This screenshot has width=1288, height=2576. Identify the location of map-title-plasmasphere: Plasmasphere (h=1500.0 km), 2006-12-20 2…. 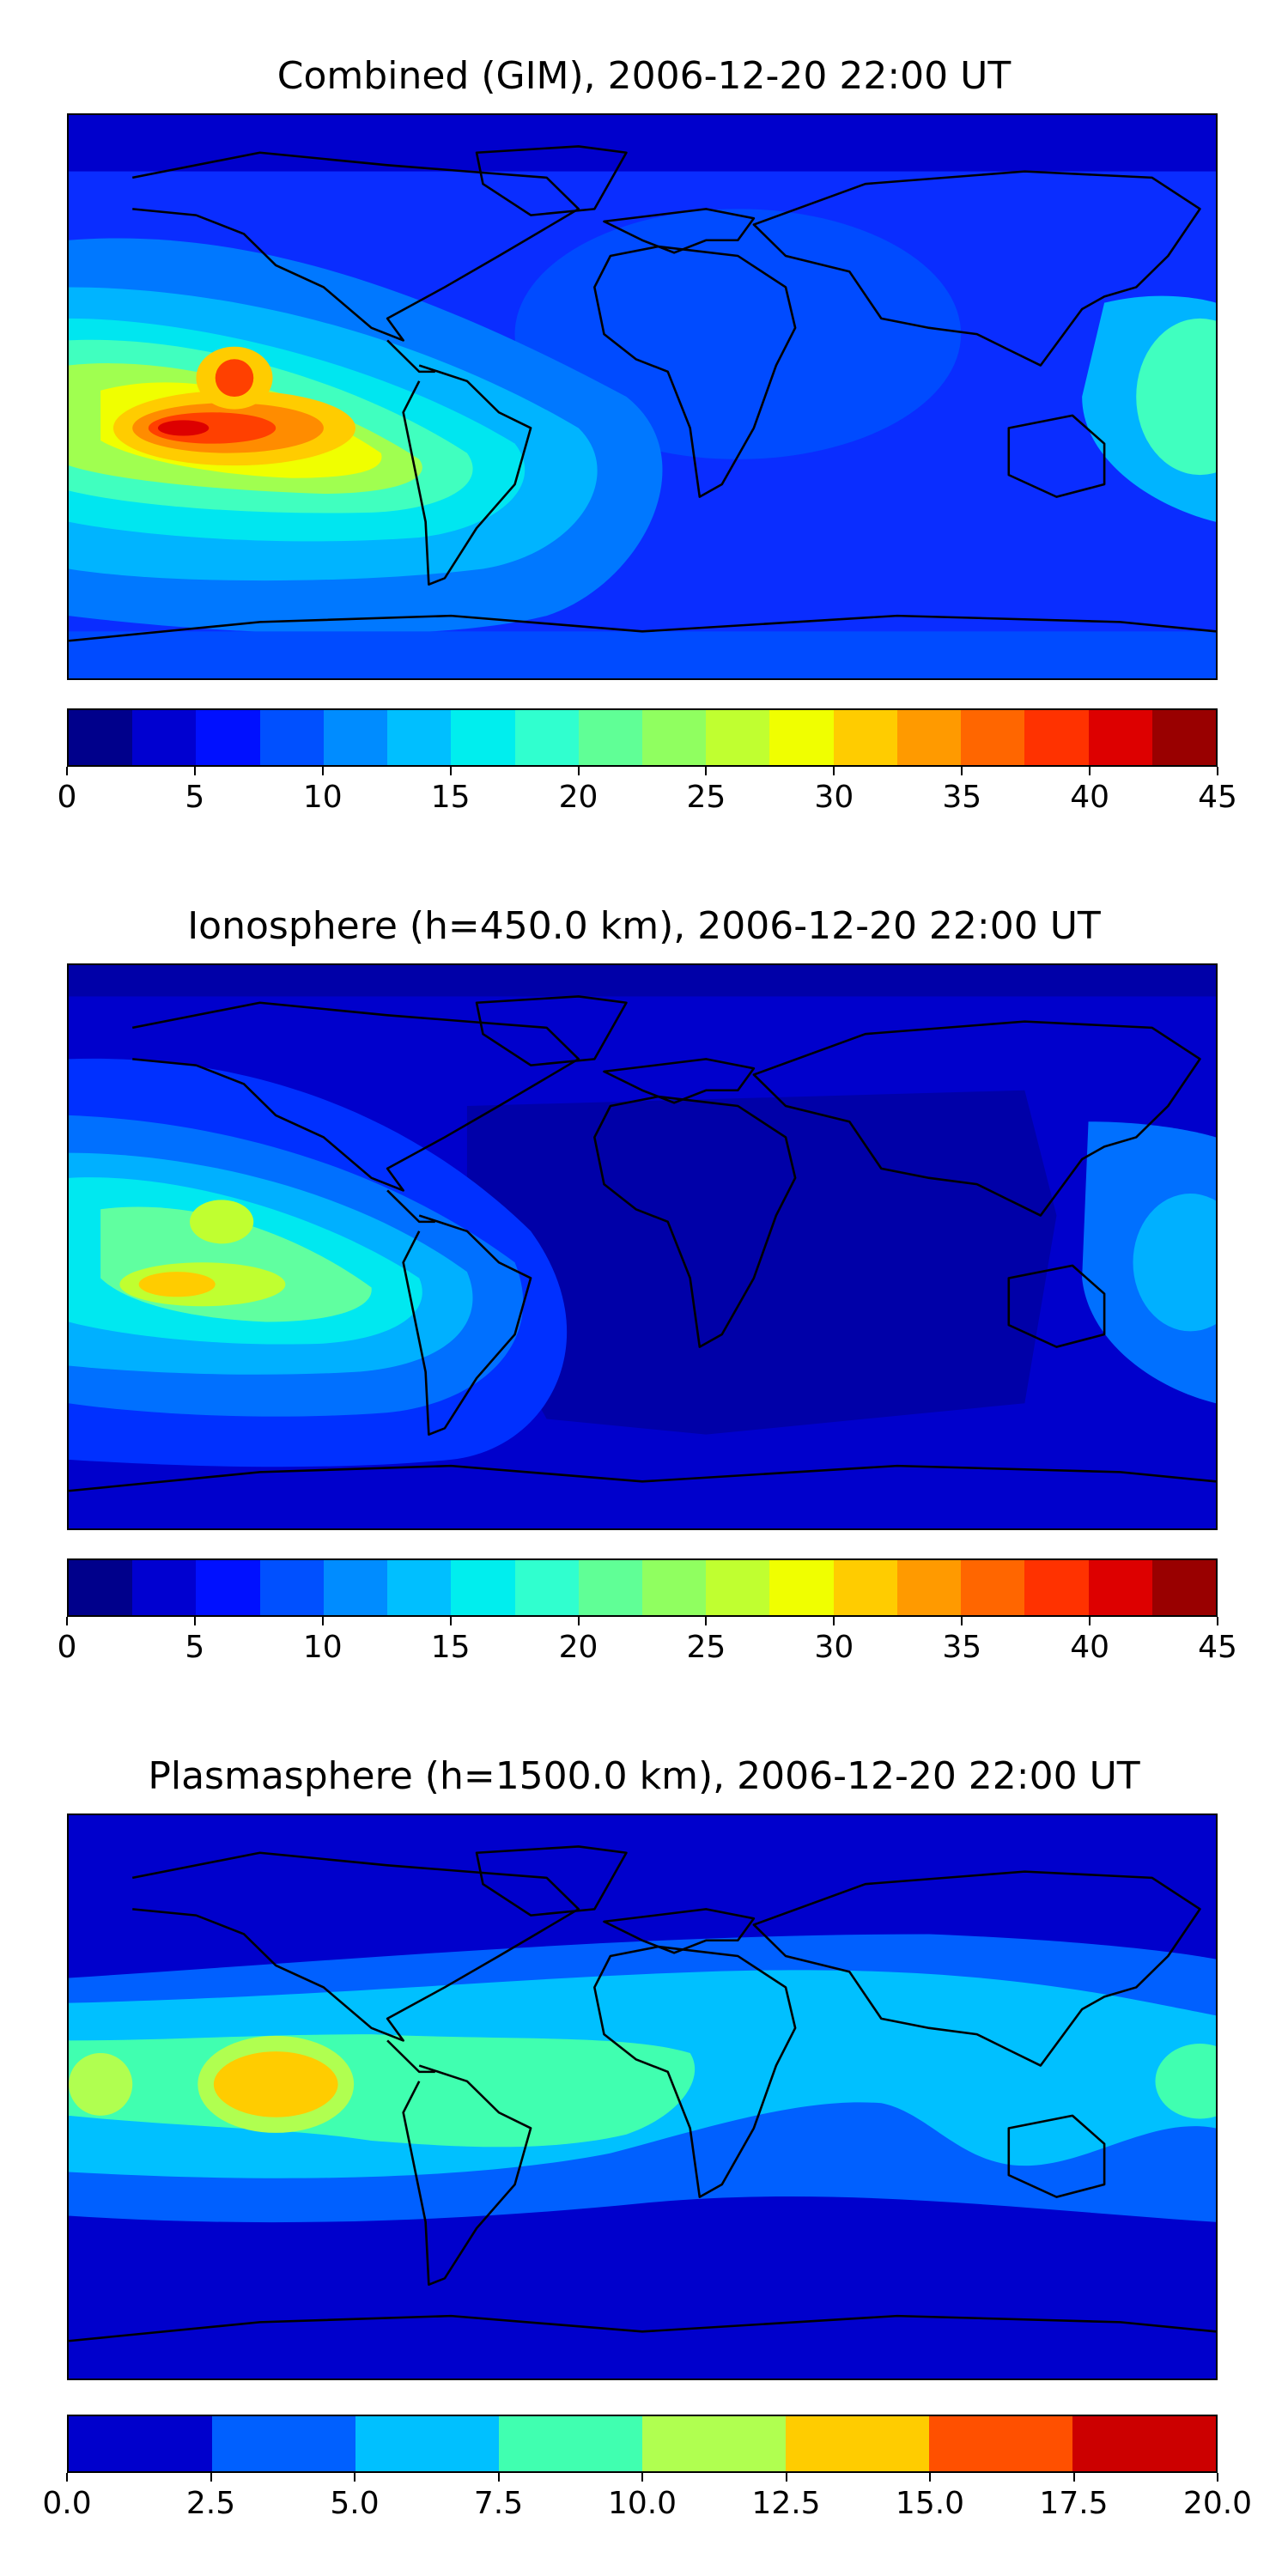
(644, 1776).